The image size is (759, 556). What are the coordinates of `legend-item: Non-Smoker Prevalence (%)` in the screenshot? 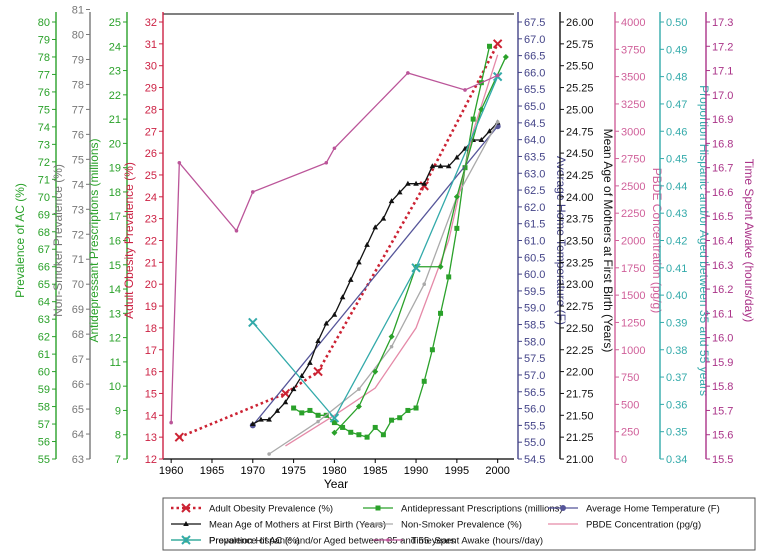 It's located at (442, 525).